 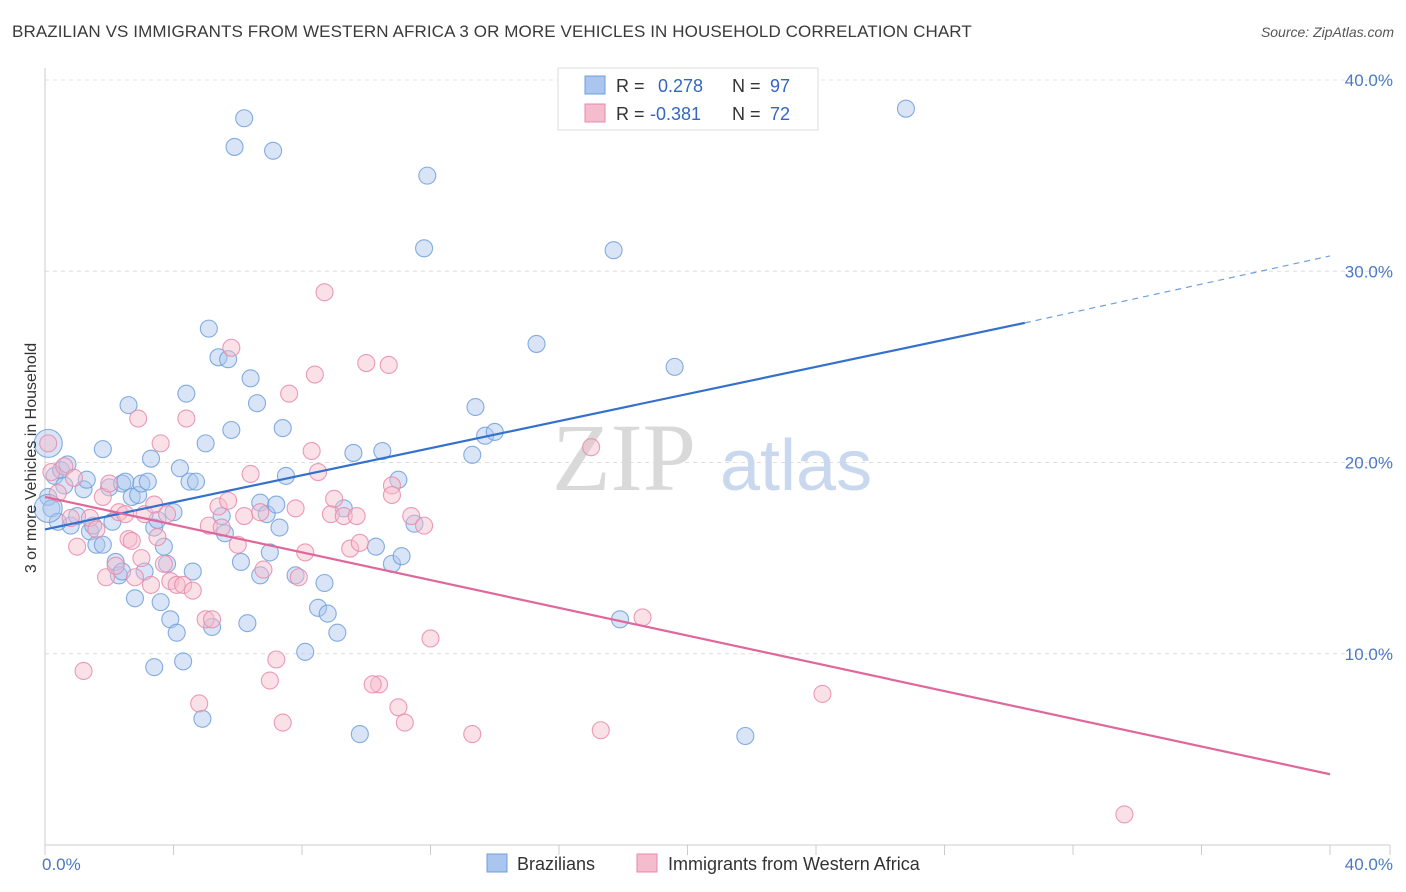 I want to click on y-tick-label-1: 20.0%, so click(x=1369, y=463).